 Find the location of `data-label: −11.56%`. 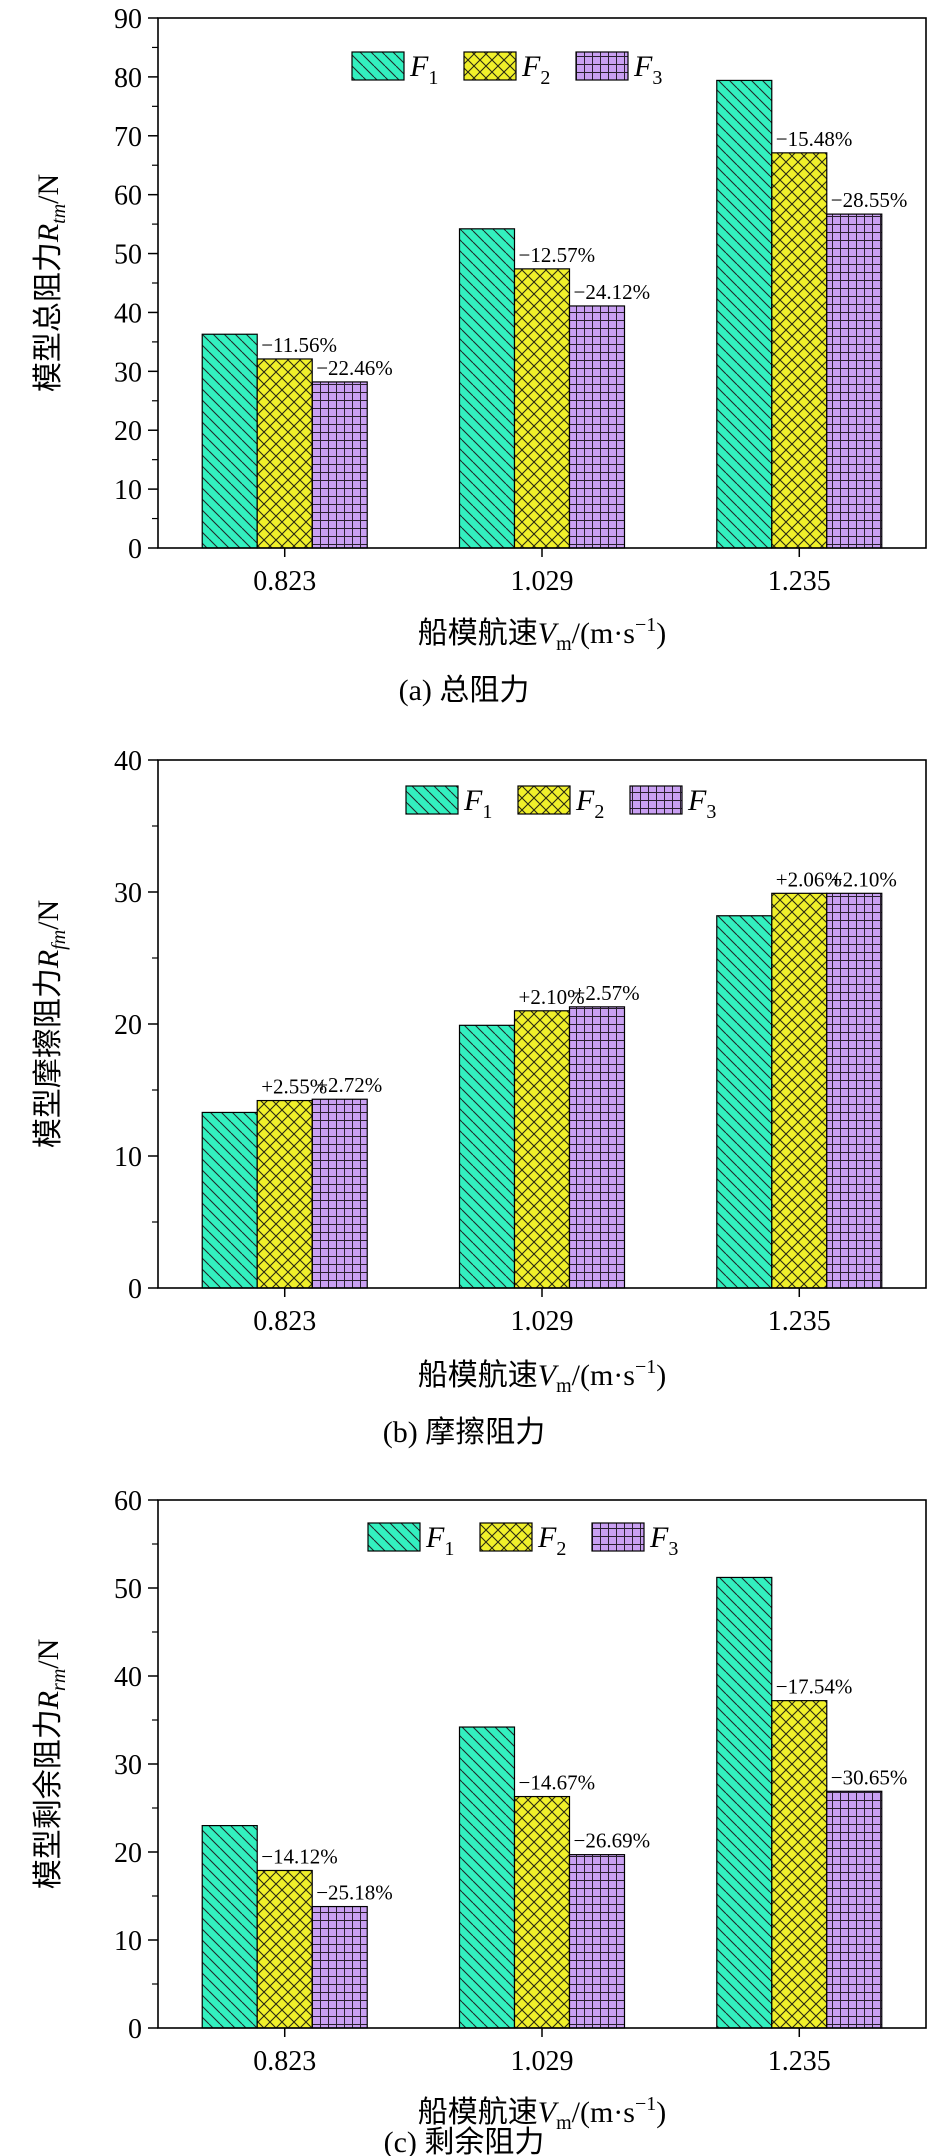

data-label: −11.56% is located at coordinates (299, 345).